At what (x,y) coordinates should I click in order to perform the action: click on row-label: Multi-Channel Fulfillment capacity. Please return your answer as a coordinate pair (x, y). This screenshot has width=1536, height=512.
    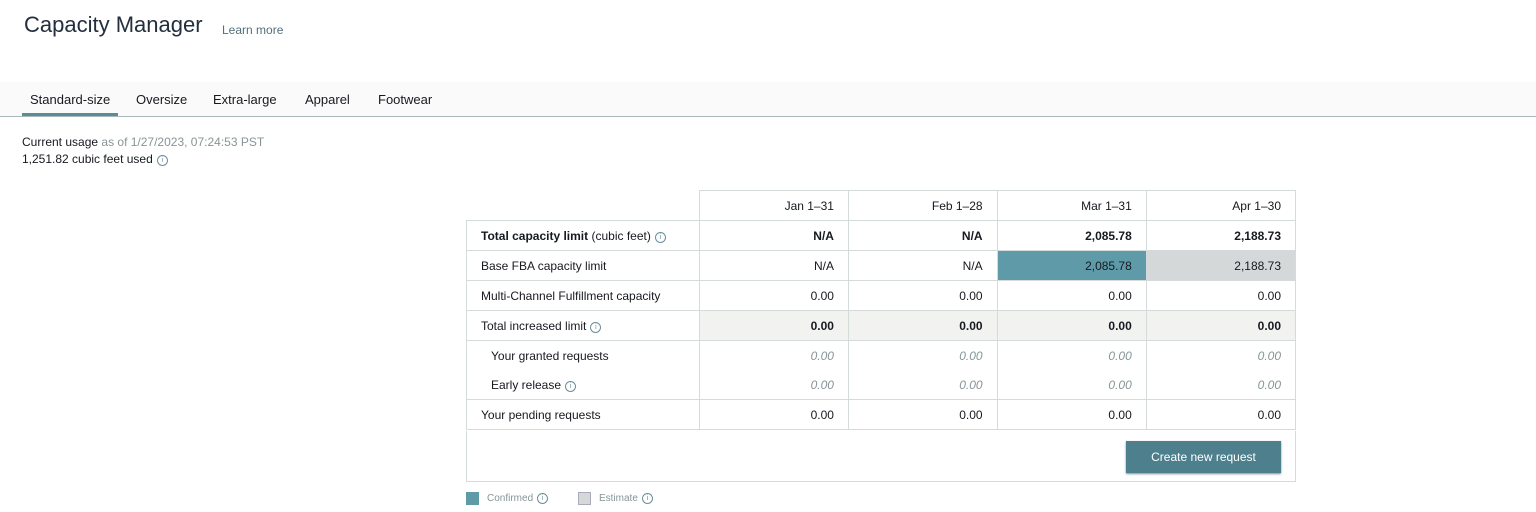
    Looking at the image, I should click on (583, 295).